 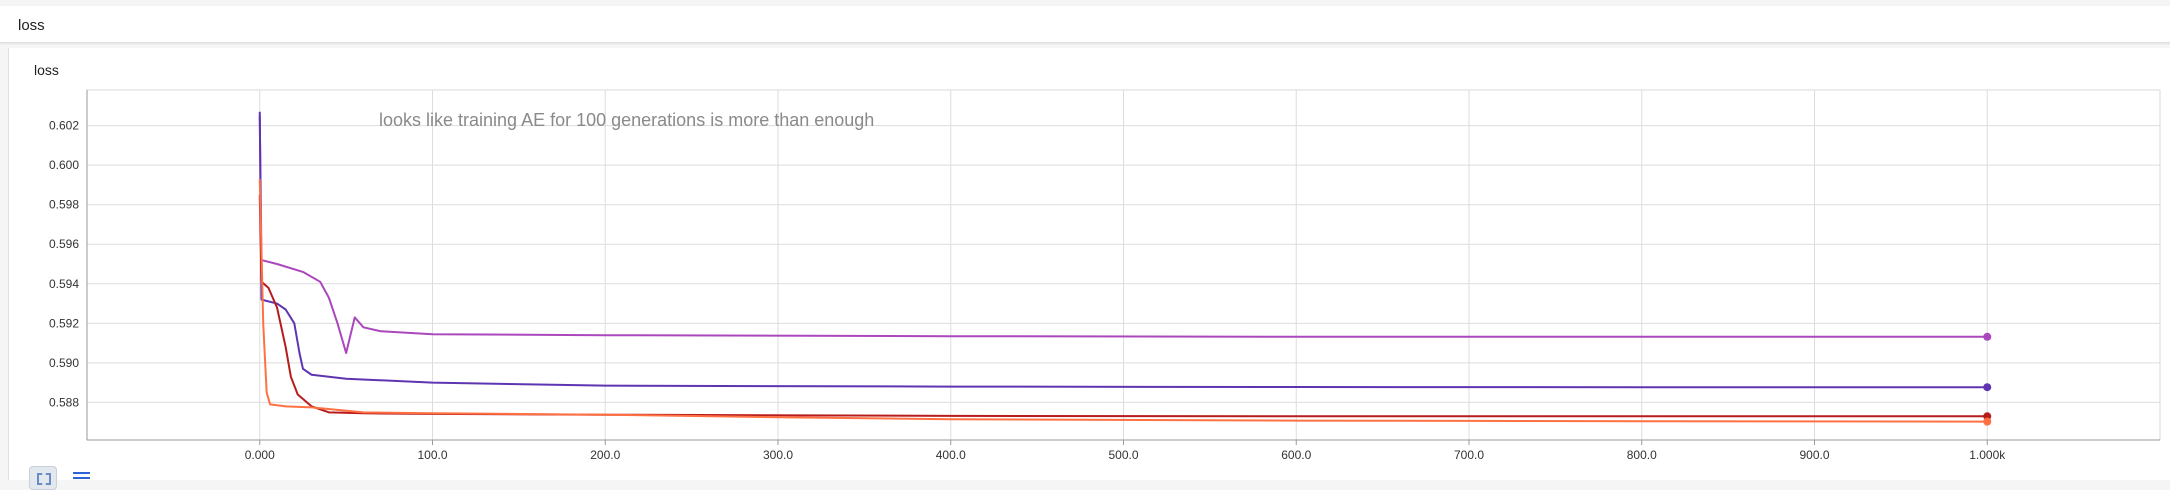 I want to click on x-tick-label: 700.0, so click(x=1469, y=455).